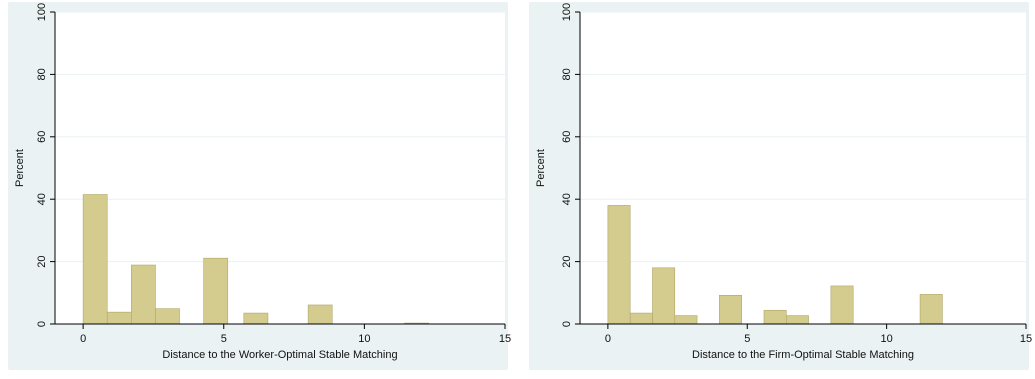  I want to click on y-tick-label-0-1: 20, so click(42, 261).